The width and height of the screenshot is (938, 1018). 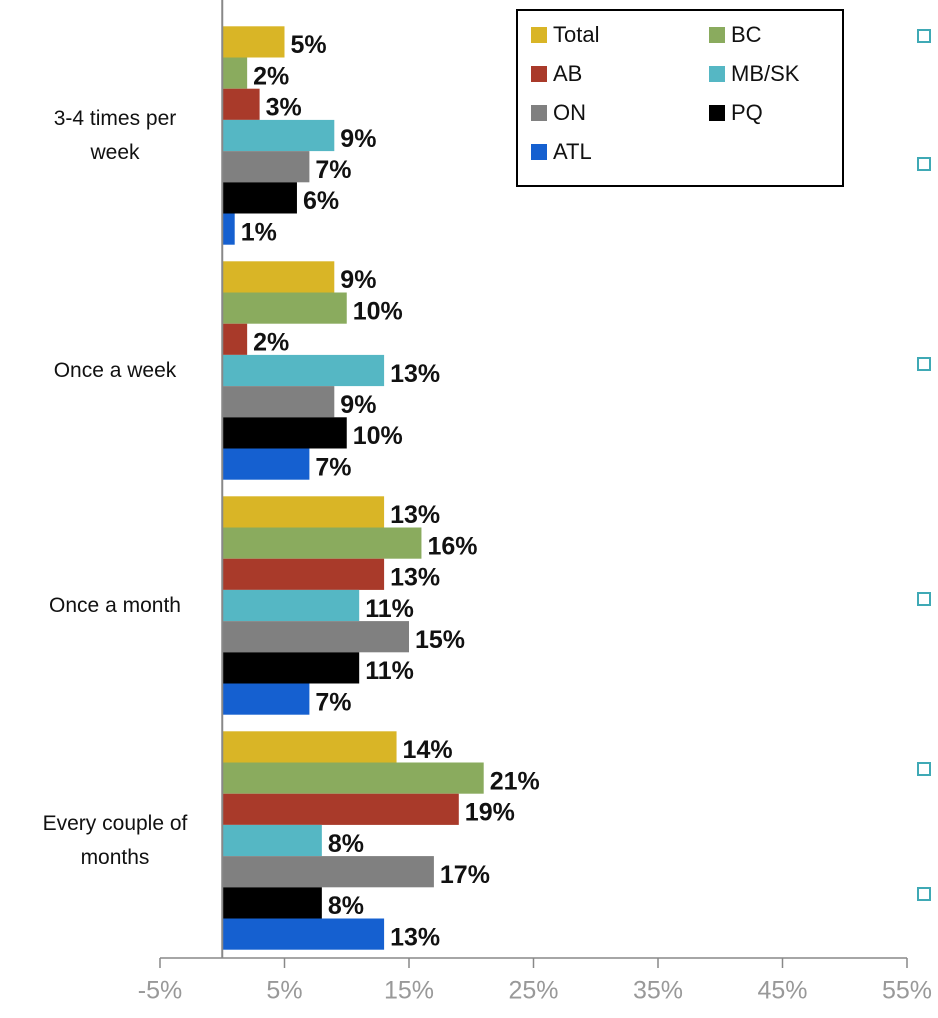 What do you see at coordinates (309, 45) in the screenshot?
I see `value-label: 5%` at bounding box center [309, 45].